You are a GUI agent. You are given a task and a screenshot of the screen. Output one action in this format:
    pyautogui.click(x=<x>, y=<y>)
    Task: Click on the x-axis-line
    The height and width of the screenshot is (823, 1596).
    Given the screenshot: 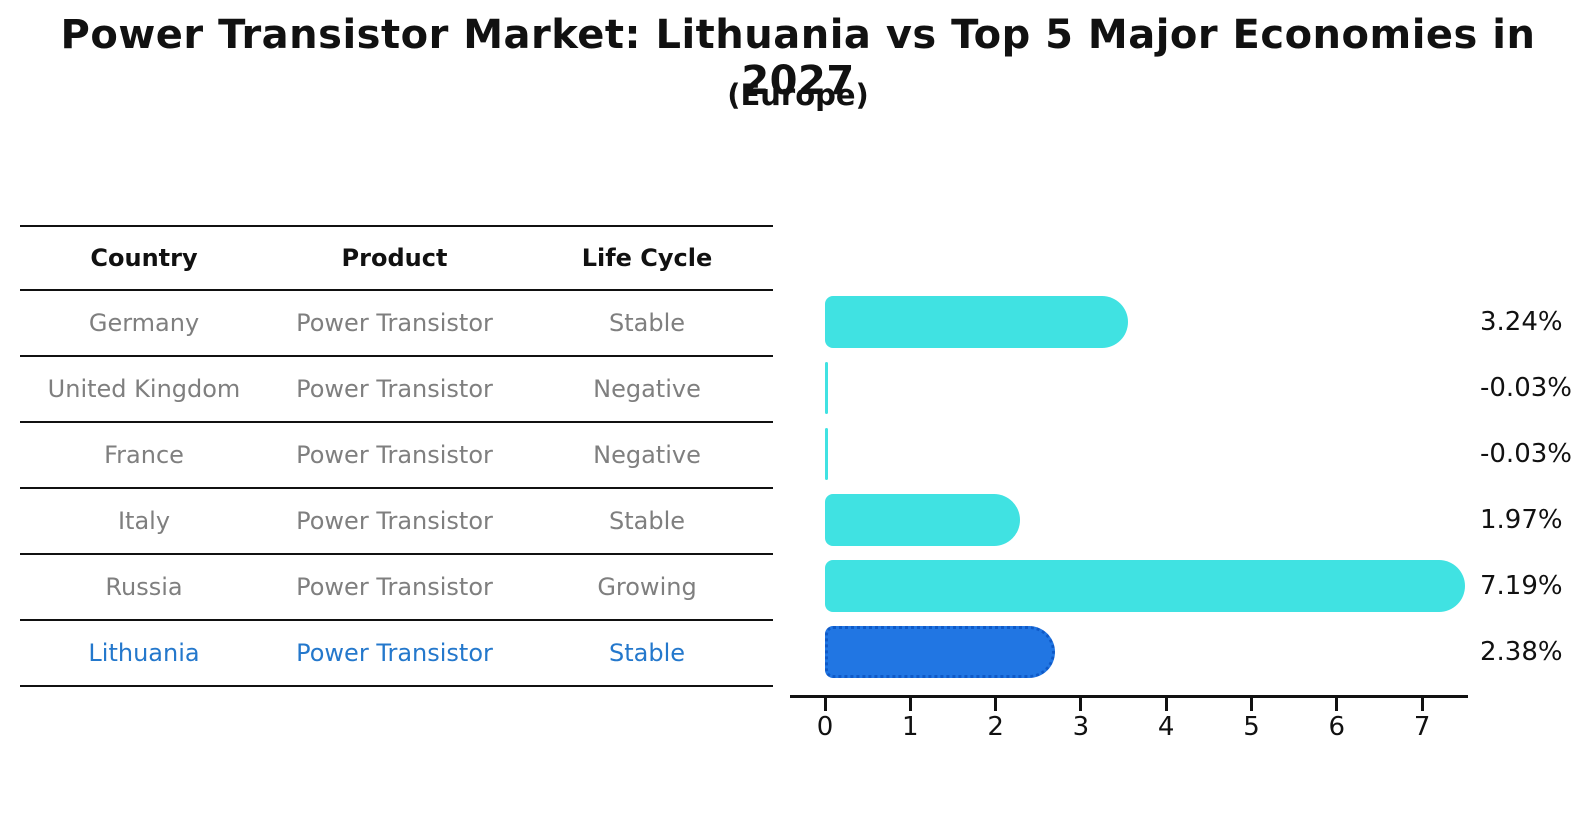 What is the action you would take?
    pyautogui.click(x=1129, y=696)
    